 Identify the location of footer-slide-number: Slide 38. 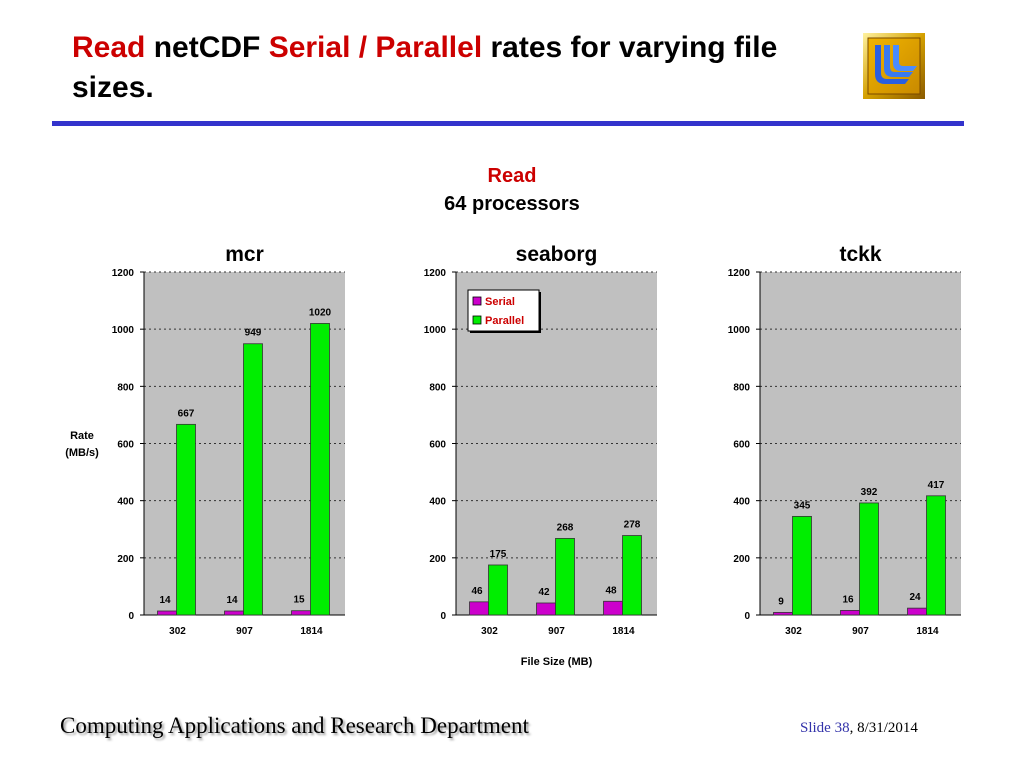
(825, 728).